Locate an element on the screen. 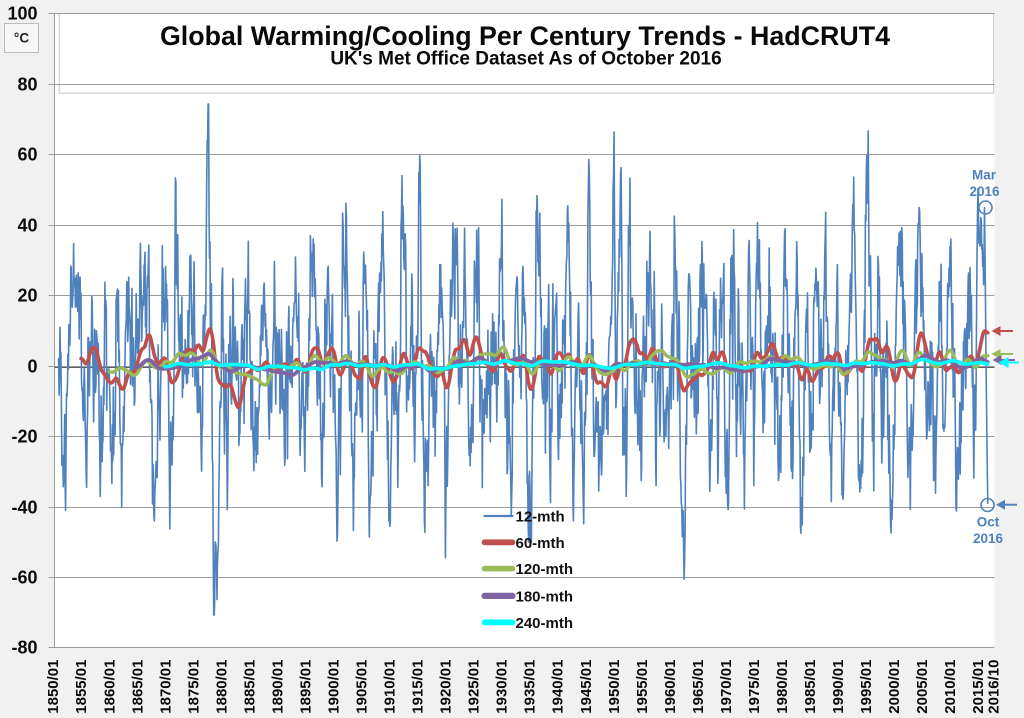  svg-text: 1955/01 is located at coordinates (642, 687).